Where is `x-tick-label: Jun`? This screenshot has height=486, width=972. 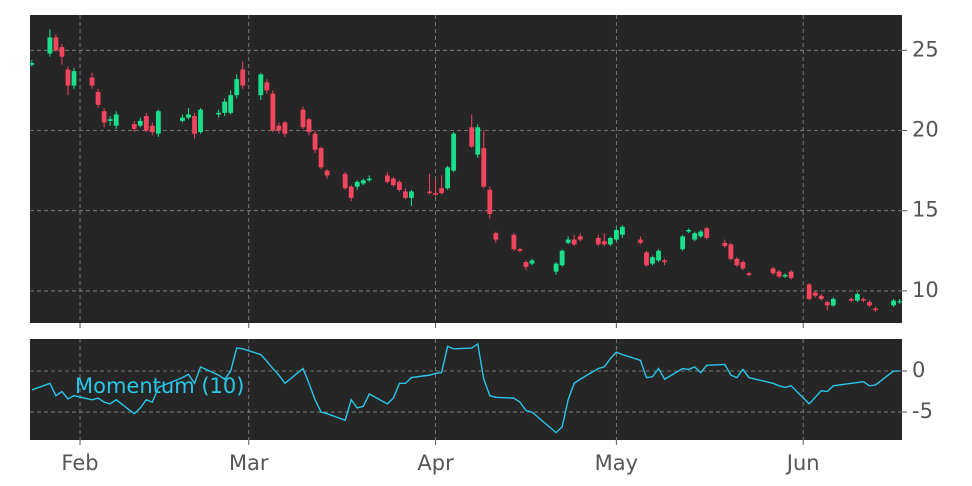
x-tick-label: Jun is located at coordinates (802, 463).